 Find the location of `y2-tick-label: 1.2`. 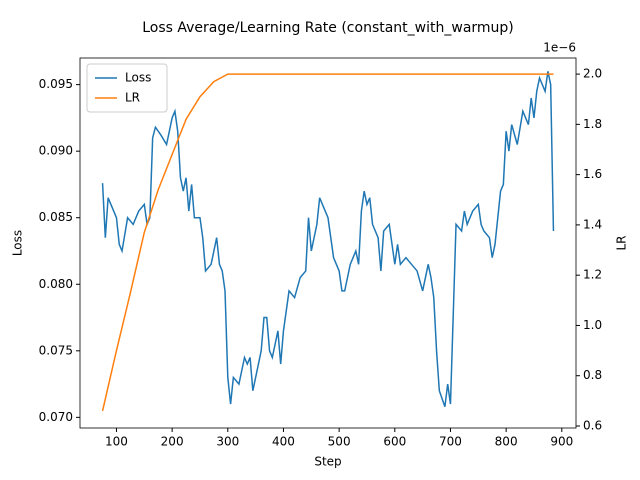

y2-tick-label: 1.2 is located at coordinates (592, 275).